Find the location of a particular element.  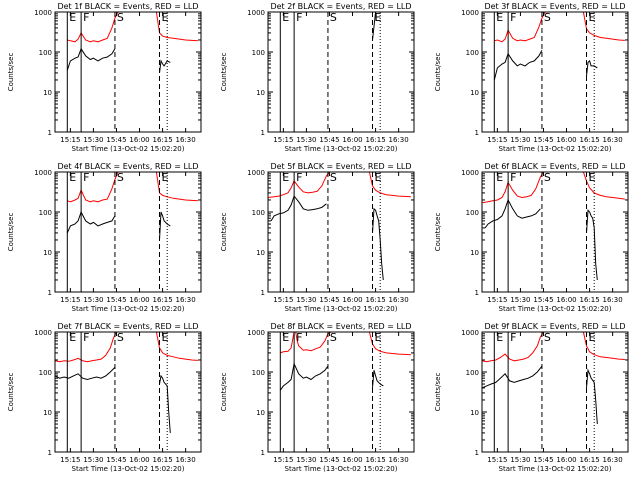

panel-title: Det 8f BLACK = Events, RED = LLD is located at coordinates (340, 326).